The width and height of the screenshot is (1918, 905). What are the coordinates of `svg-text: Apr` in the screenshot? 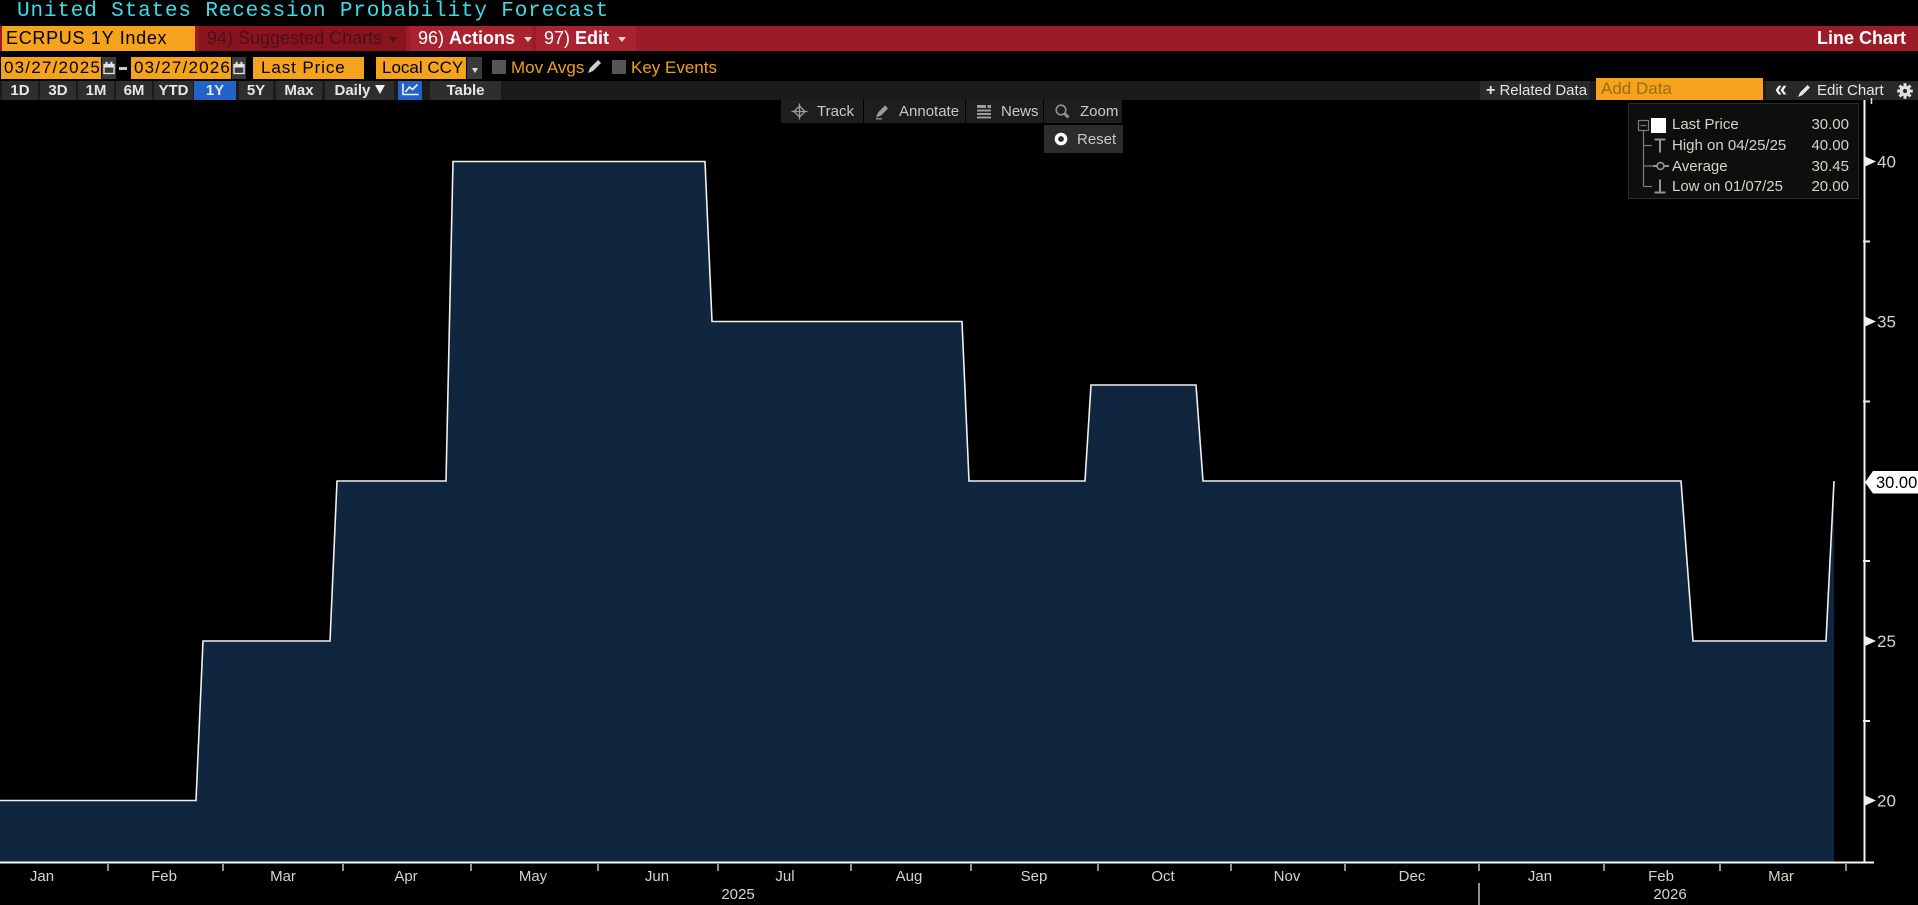 It's located at (405, 876).